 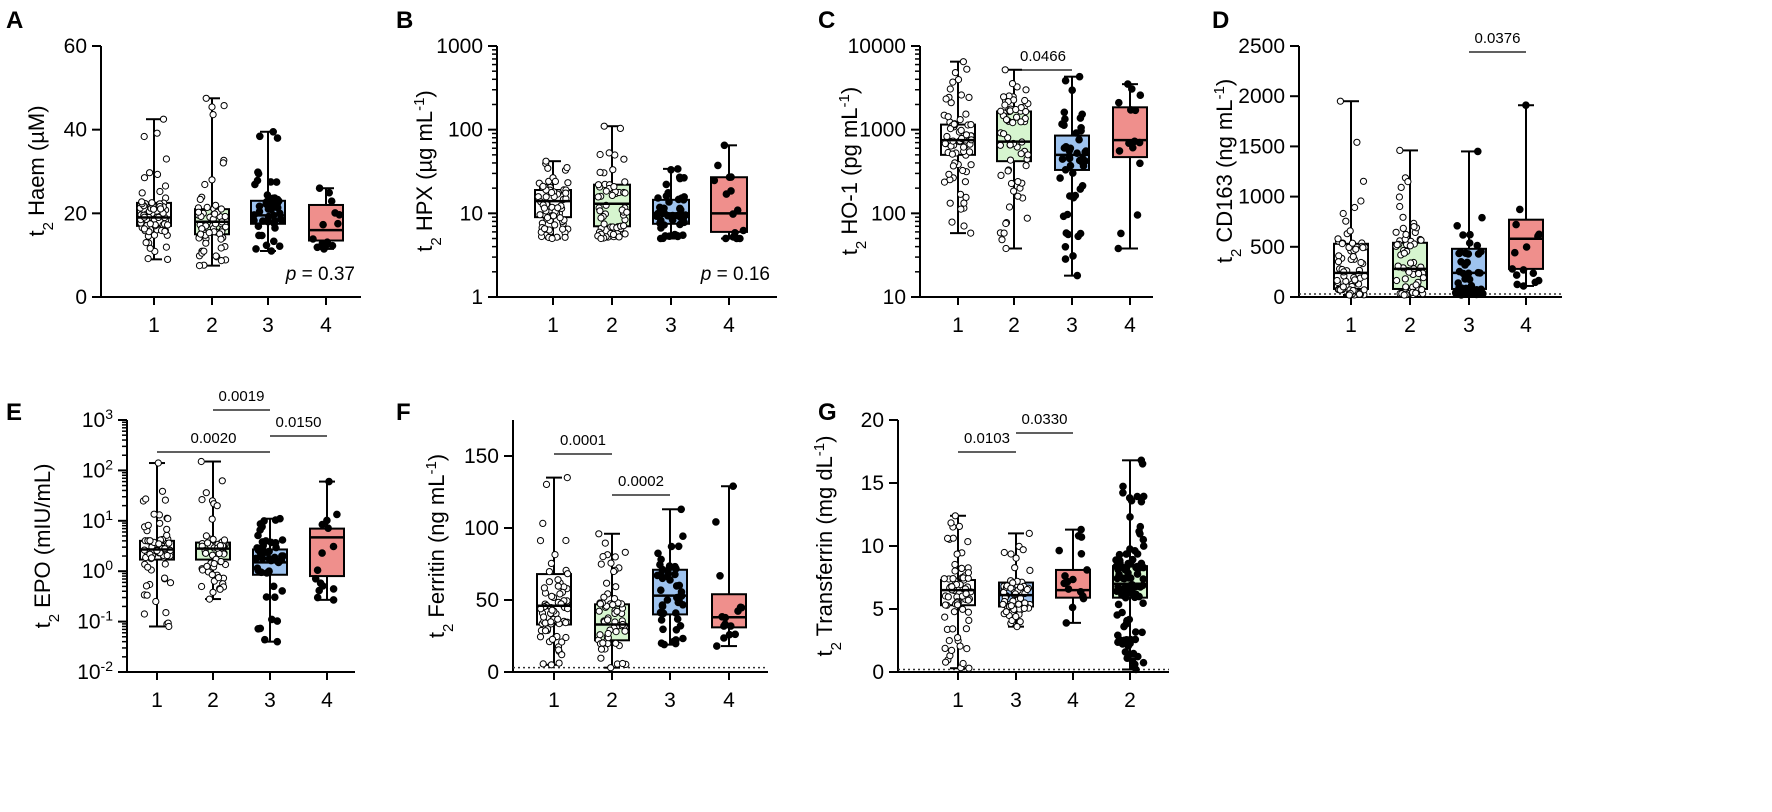 What do you see at coordinates (1279, 297) in the screenshot?
I see `y-tick-label: 0` at bounding box center [1279, 297].